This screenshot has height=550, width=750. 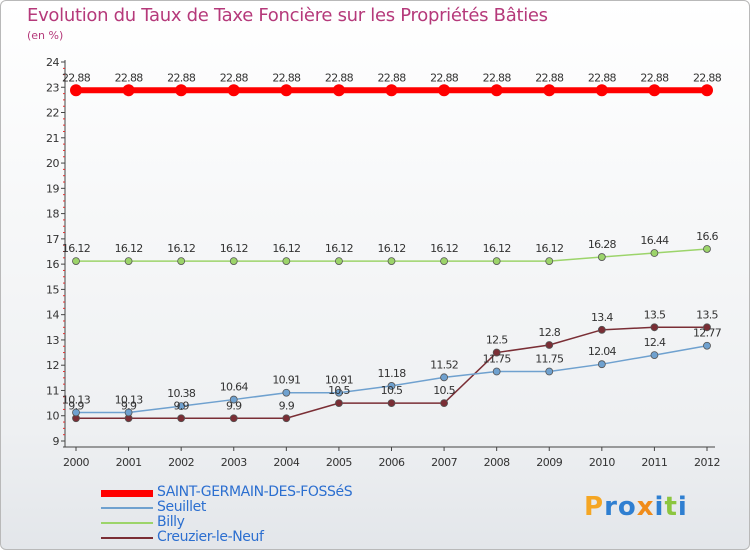 I want to click on logo-letter: r, so click(x=611, y=507).